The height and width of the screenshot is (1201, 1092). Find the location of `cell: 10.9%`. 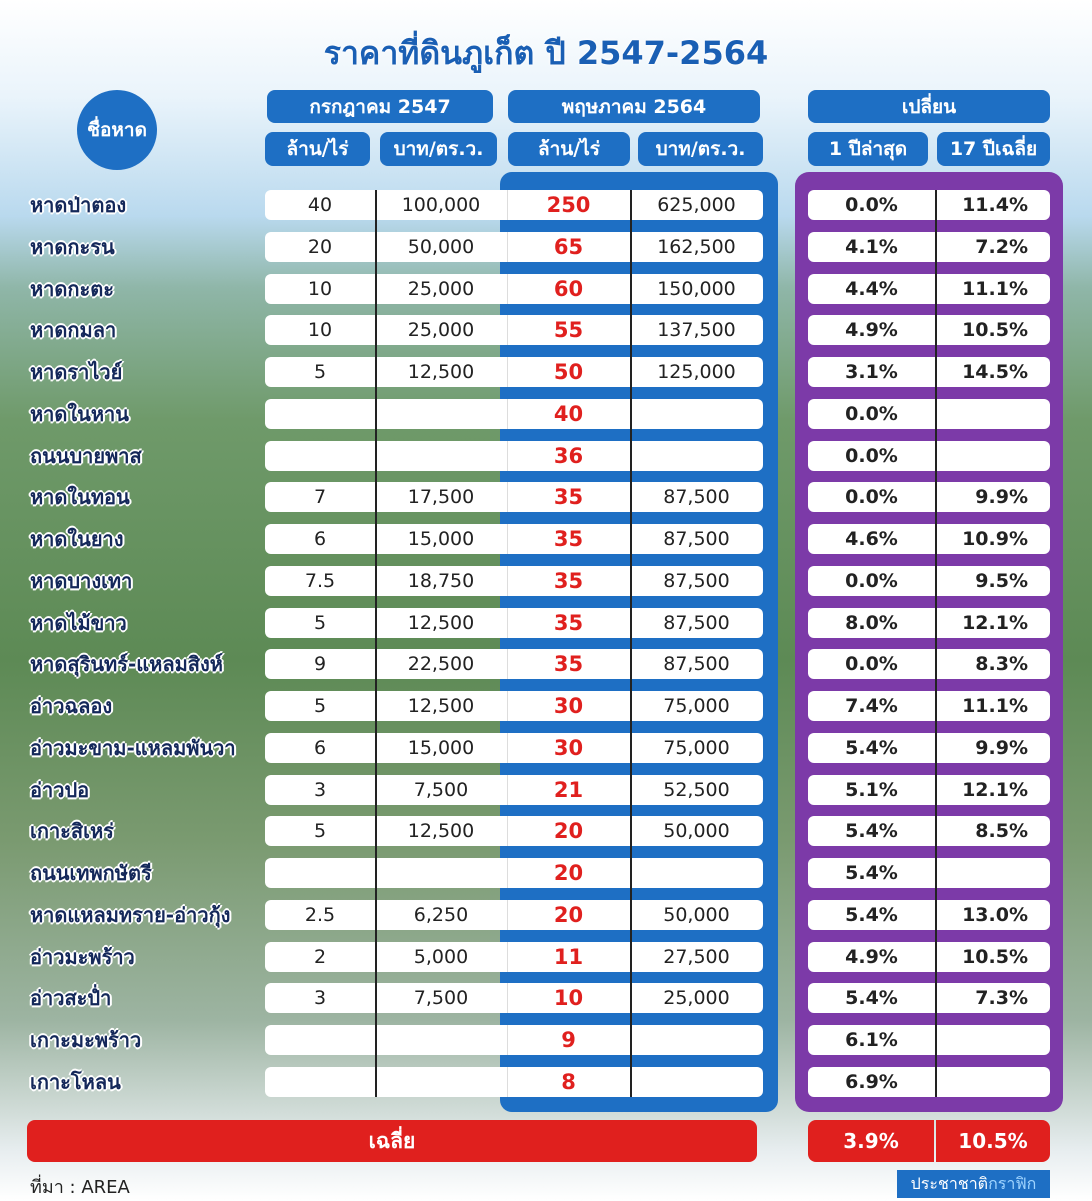

cell: 10.9% is located at coordinates (995, 539).